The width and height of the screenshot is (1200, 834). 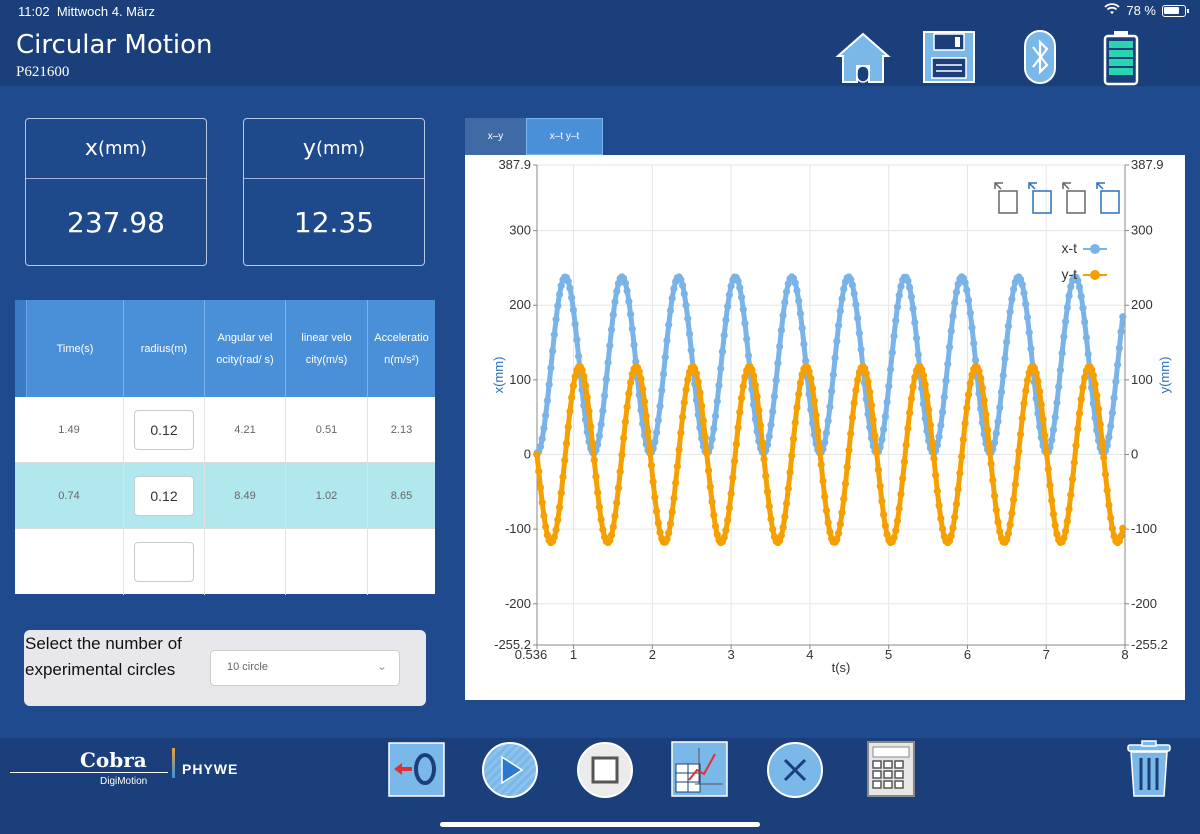 What do you see at coordinates (245, 430) in the screenshot?
I see `cell-angular: 4.21` at bounding box center [245, 430].